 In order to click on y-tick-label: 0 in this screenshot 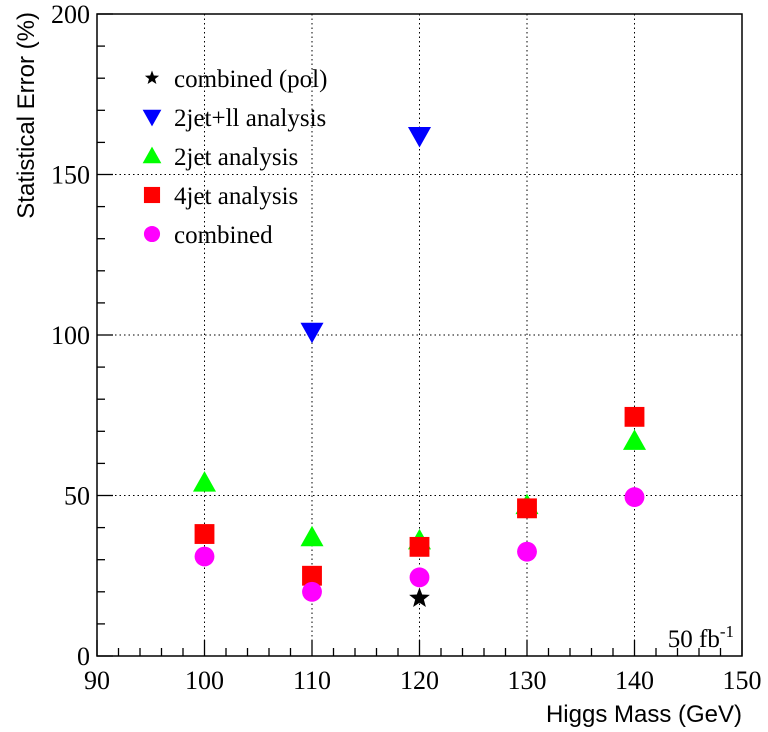, I will do `click(83, 656)`.